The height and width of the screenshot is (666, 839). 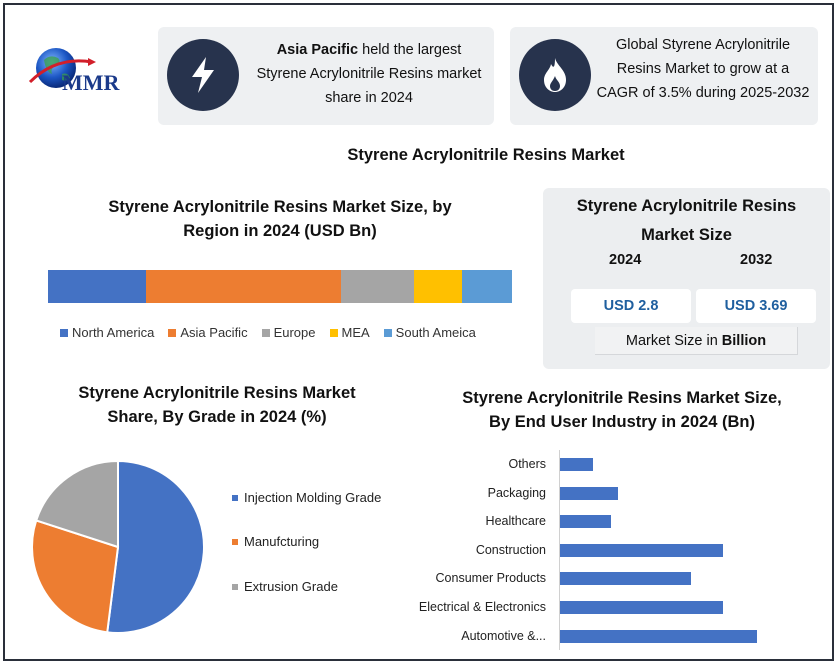 What do you see at coordinates (744, 341) in the screenshot?
I see `unit-bold: Billion` at bounding box center [744, 341].